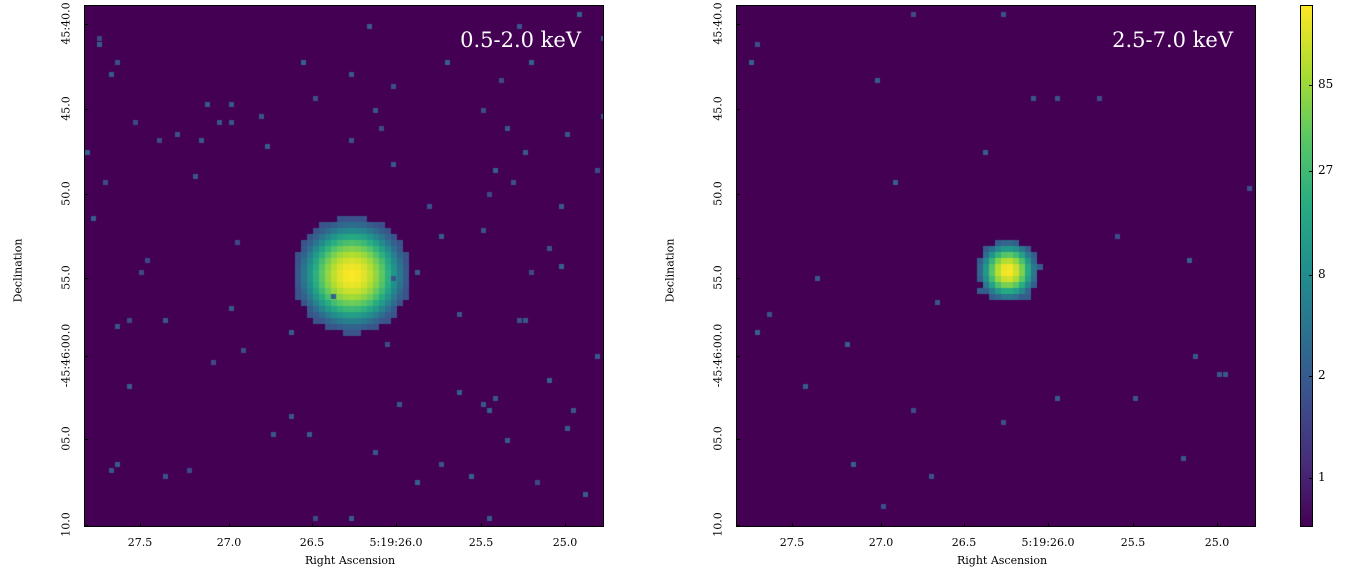 This screenshot has width=1351, height=569. Describe the element at coordinates (1306, 266) in the screenshot. I see `colorbar` at that location.